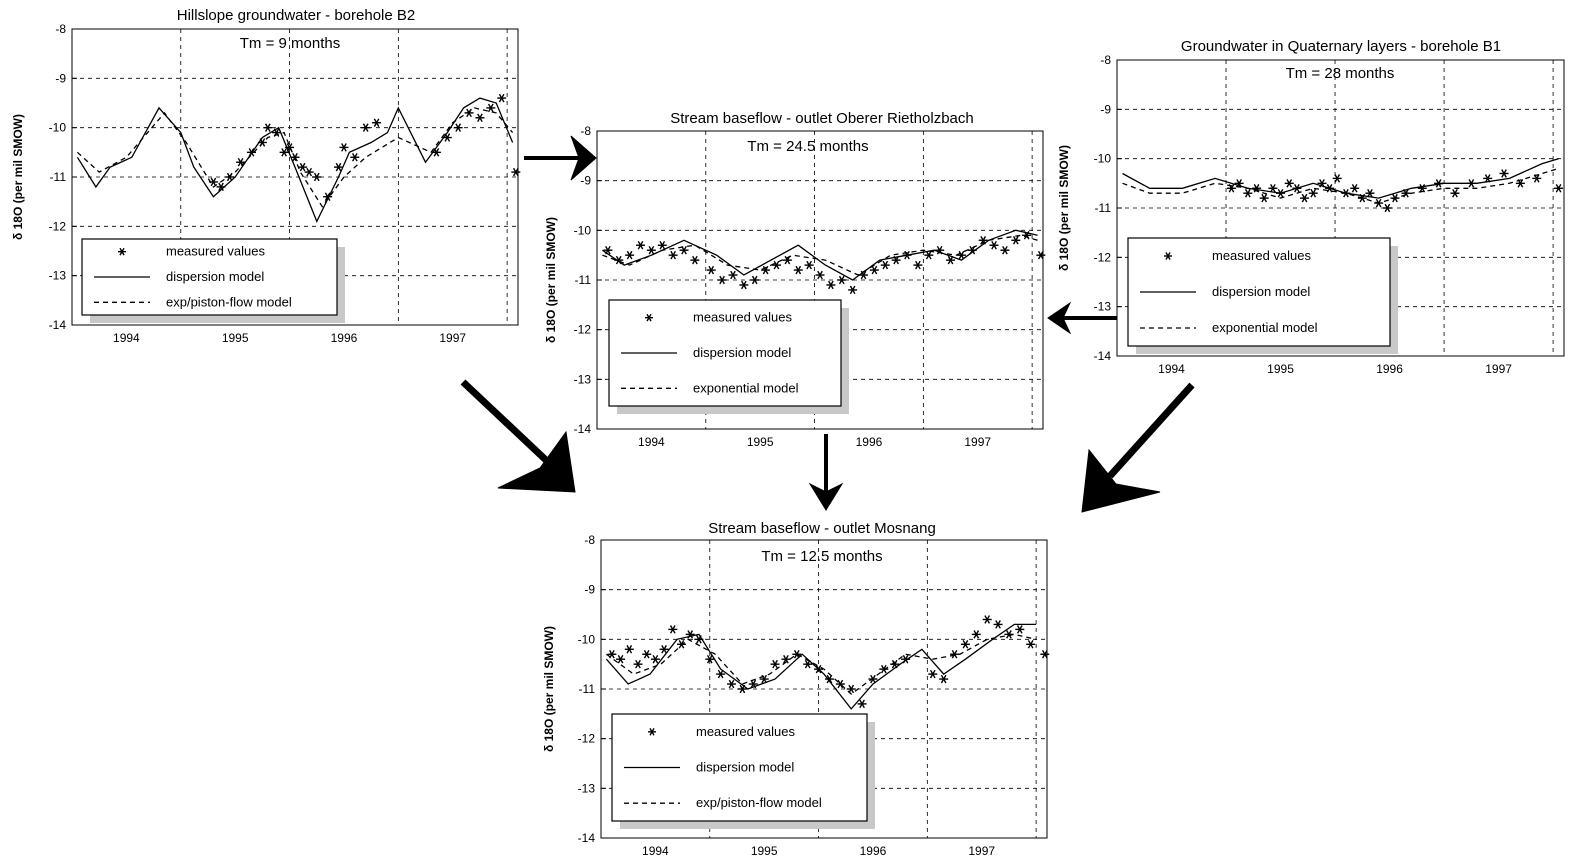 This screenshot has height=868, width=1579. What do you see at coordinates (759, 802) in the screenshot?
I see `legend-label: exp/piston-flow model` at bounding box center [759, 802].